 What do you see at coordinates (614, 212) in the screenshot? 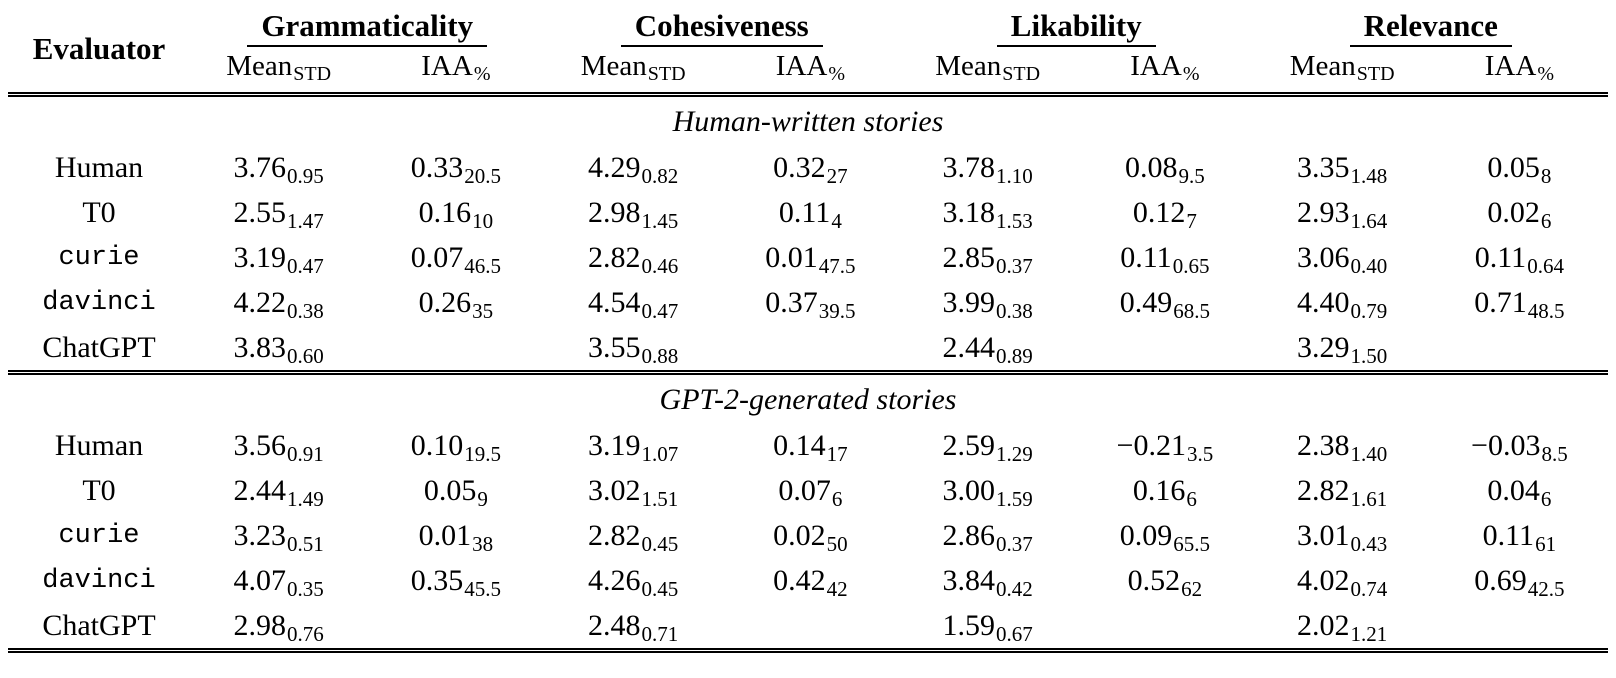
I see `mean-value: 2.98` at bounding box center [614, 212].